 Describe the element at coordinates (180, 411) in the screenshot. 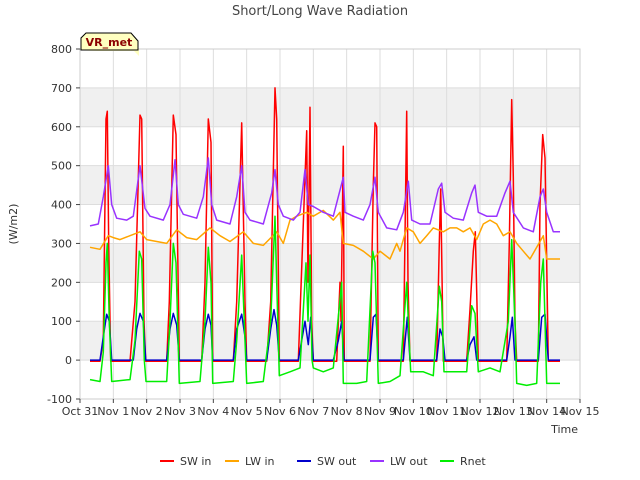

I see `x-tick-label: Nov 3` at that location.